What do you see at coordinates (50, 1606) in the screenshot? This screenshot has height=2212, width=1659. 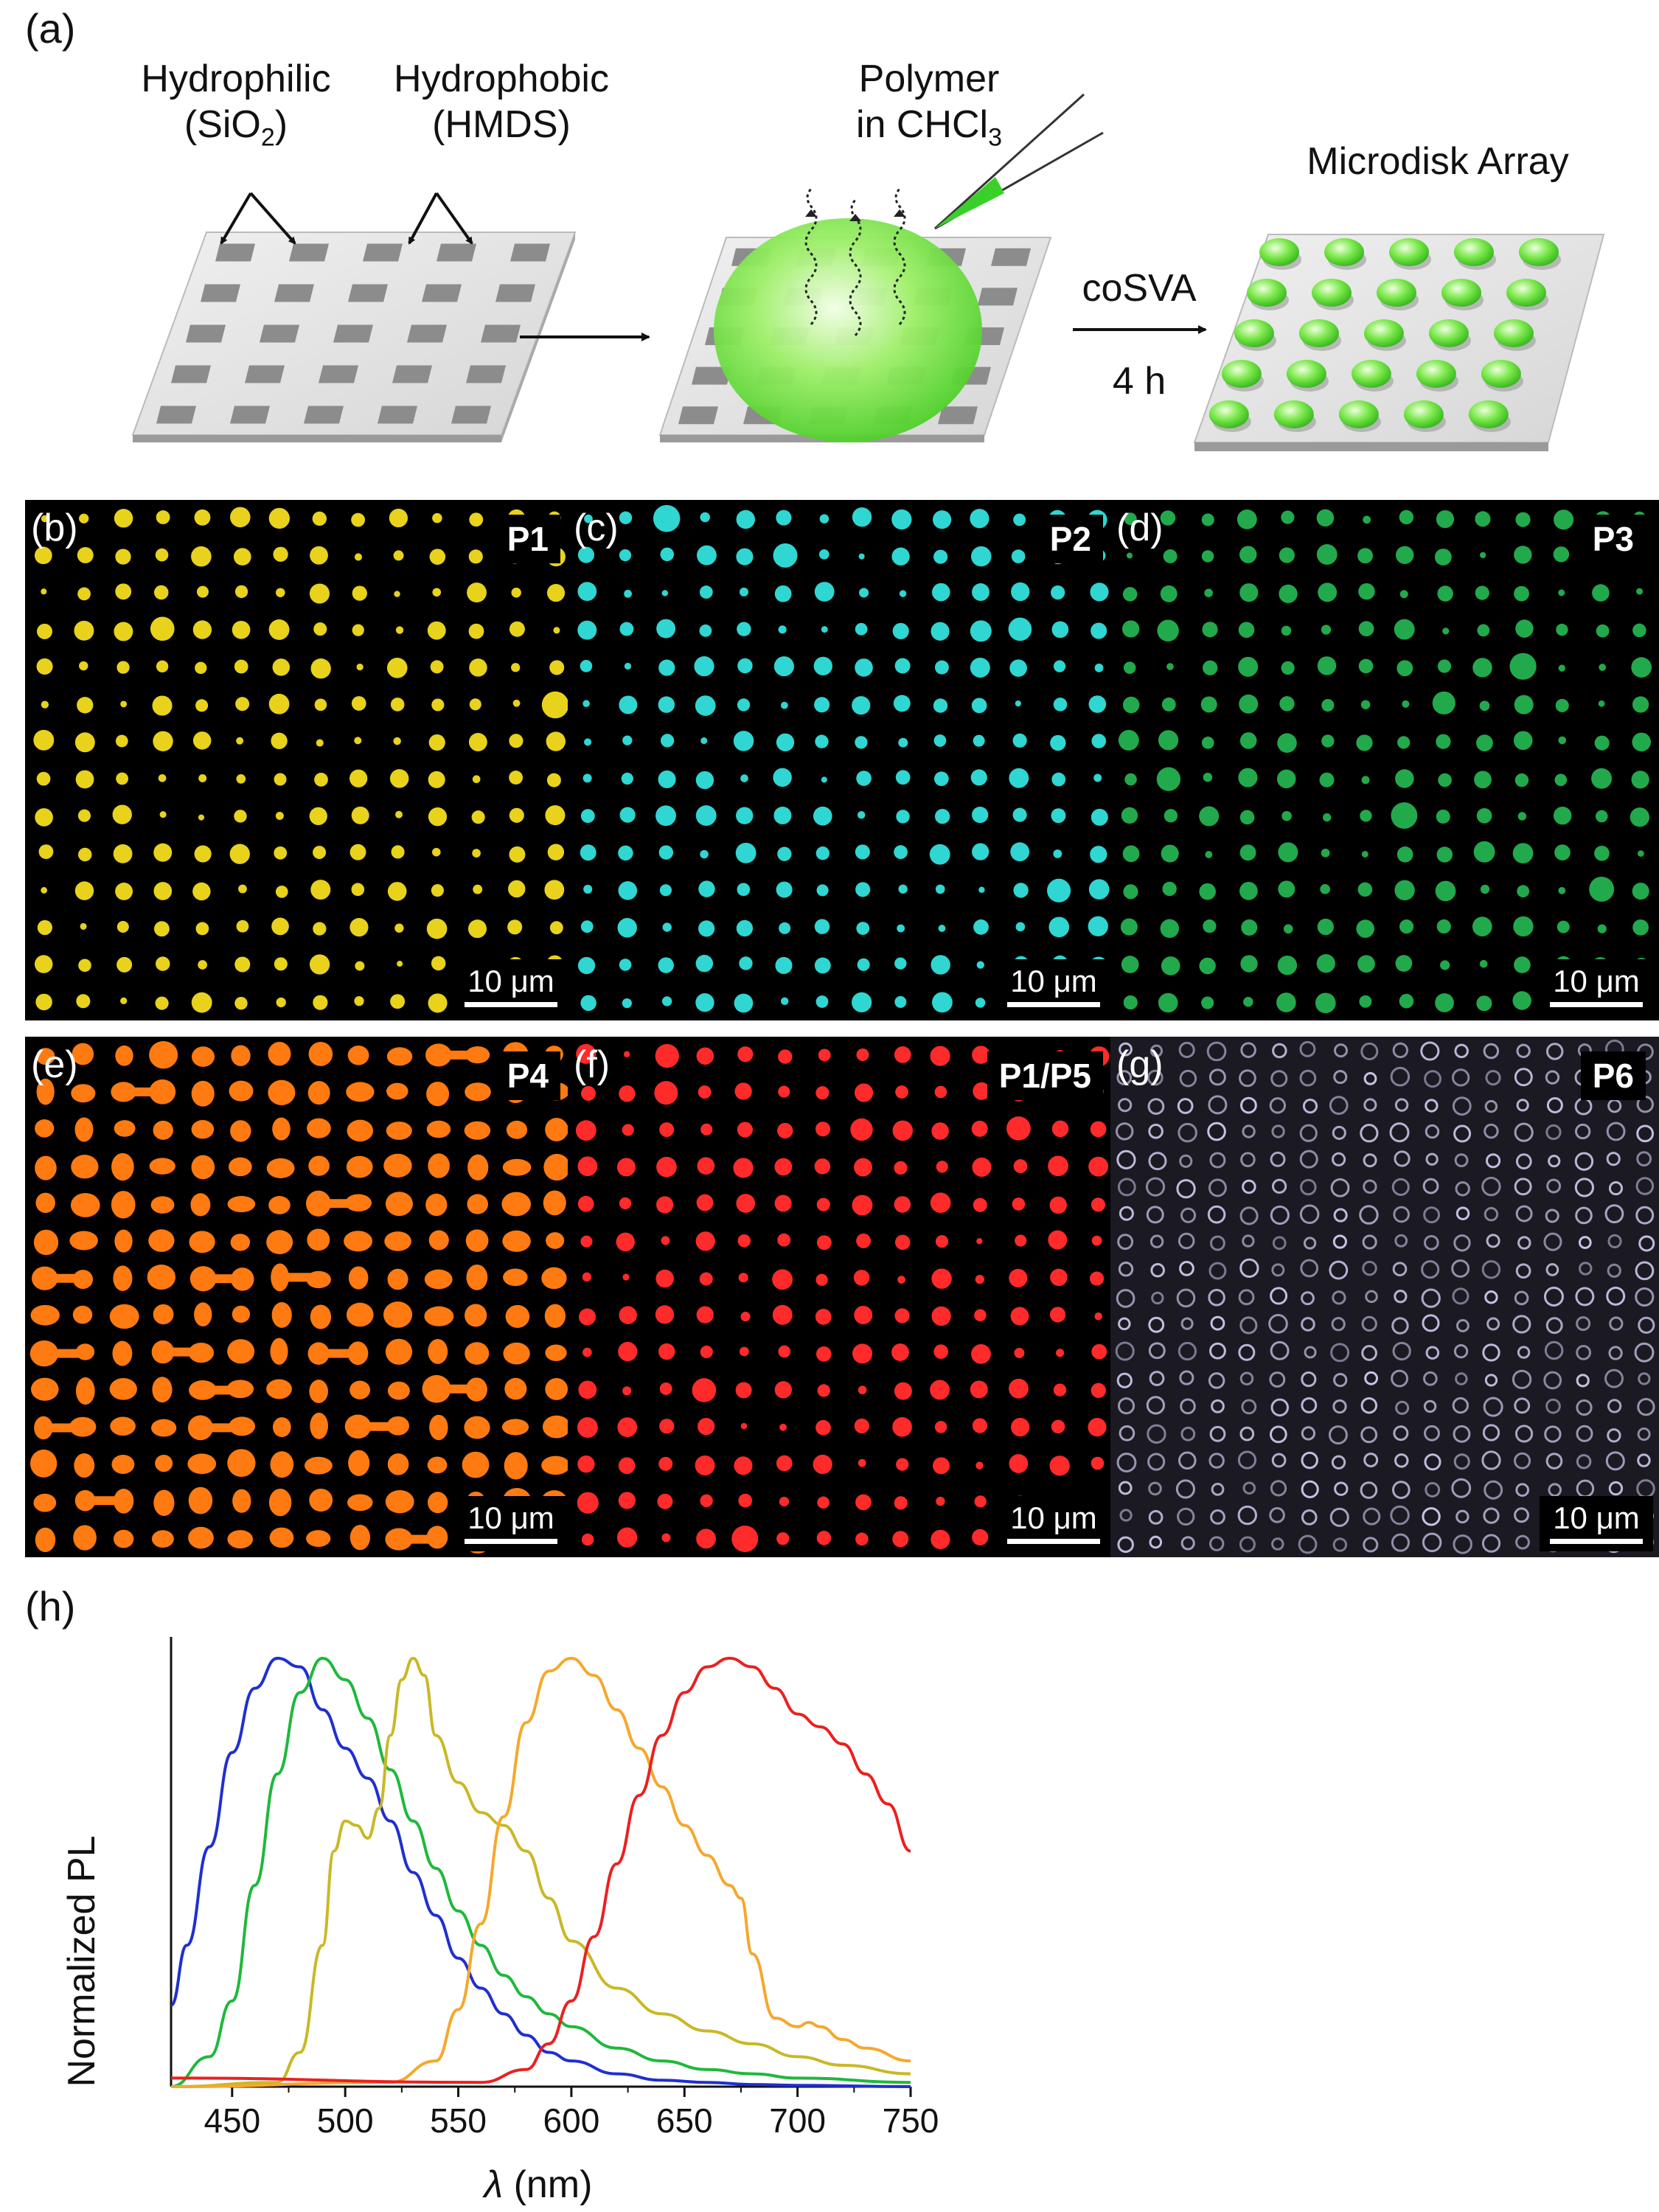 I see `chart-panel-letter: (h)` at bounding box center [50, 1606].